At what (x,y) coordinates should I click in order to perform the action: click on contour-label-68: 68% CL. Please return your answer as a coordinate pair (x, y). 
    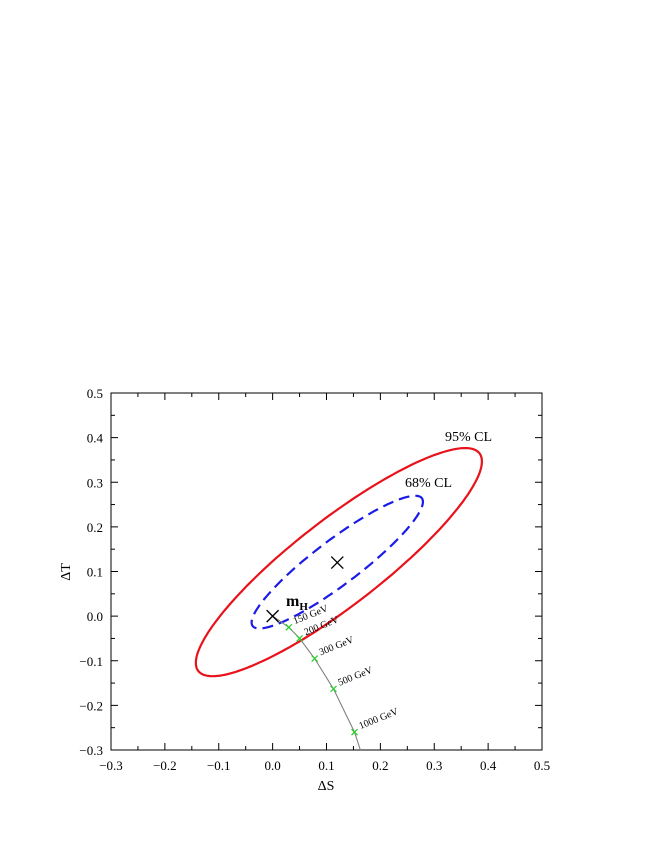
    Looking at the image, I should click on (428, 483).